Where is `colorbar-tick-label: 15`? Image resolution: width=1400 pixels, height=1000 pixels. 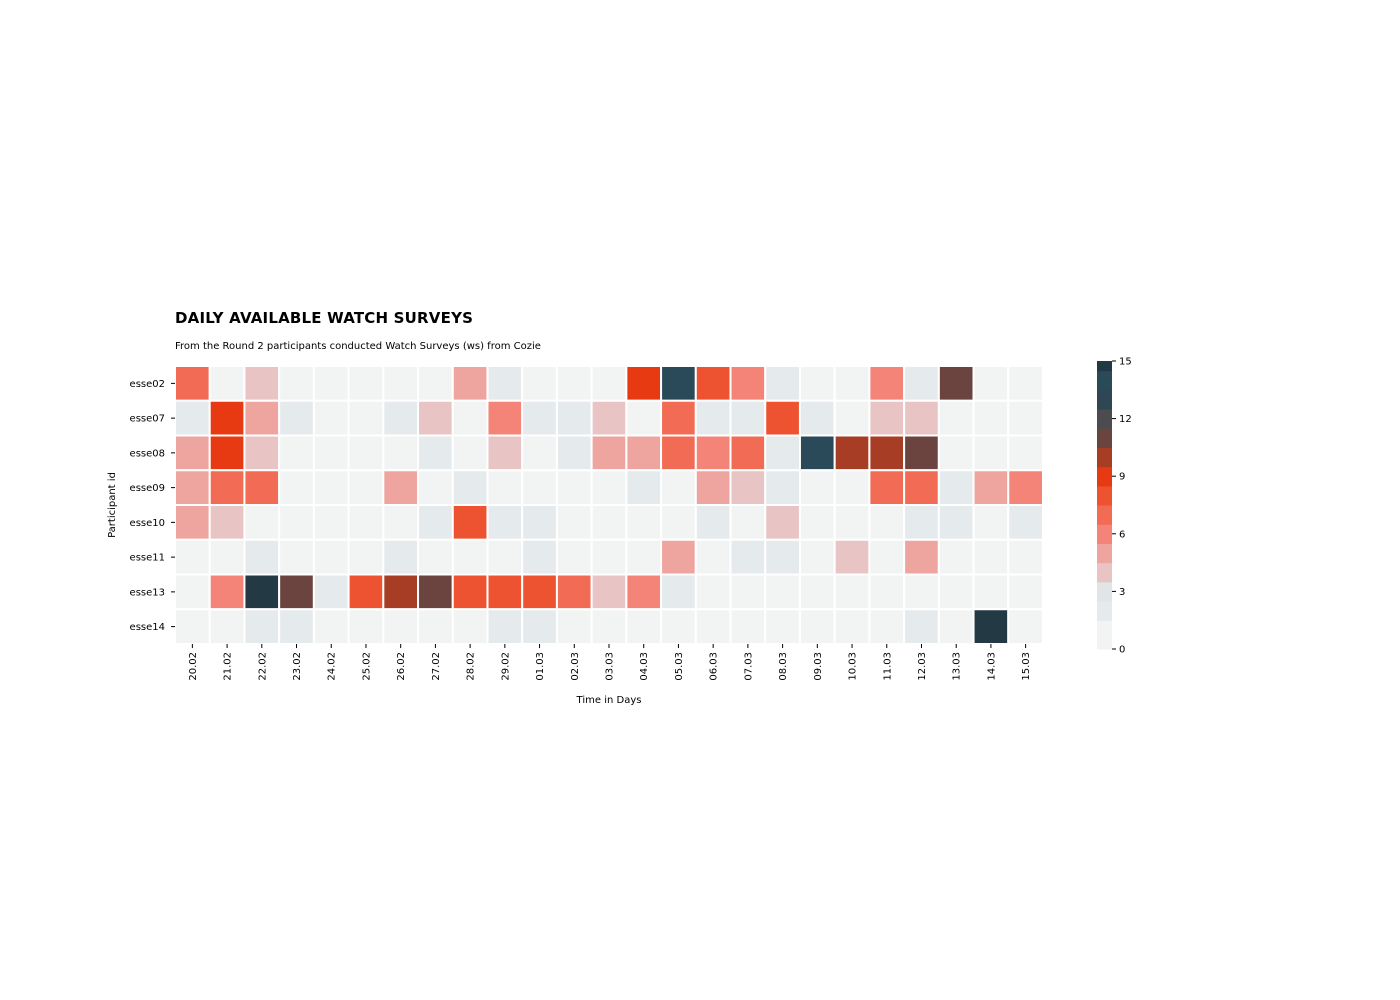
colorbar-tick-label: 15 is located at coordinates (1125, 362).